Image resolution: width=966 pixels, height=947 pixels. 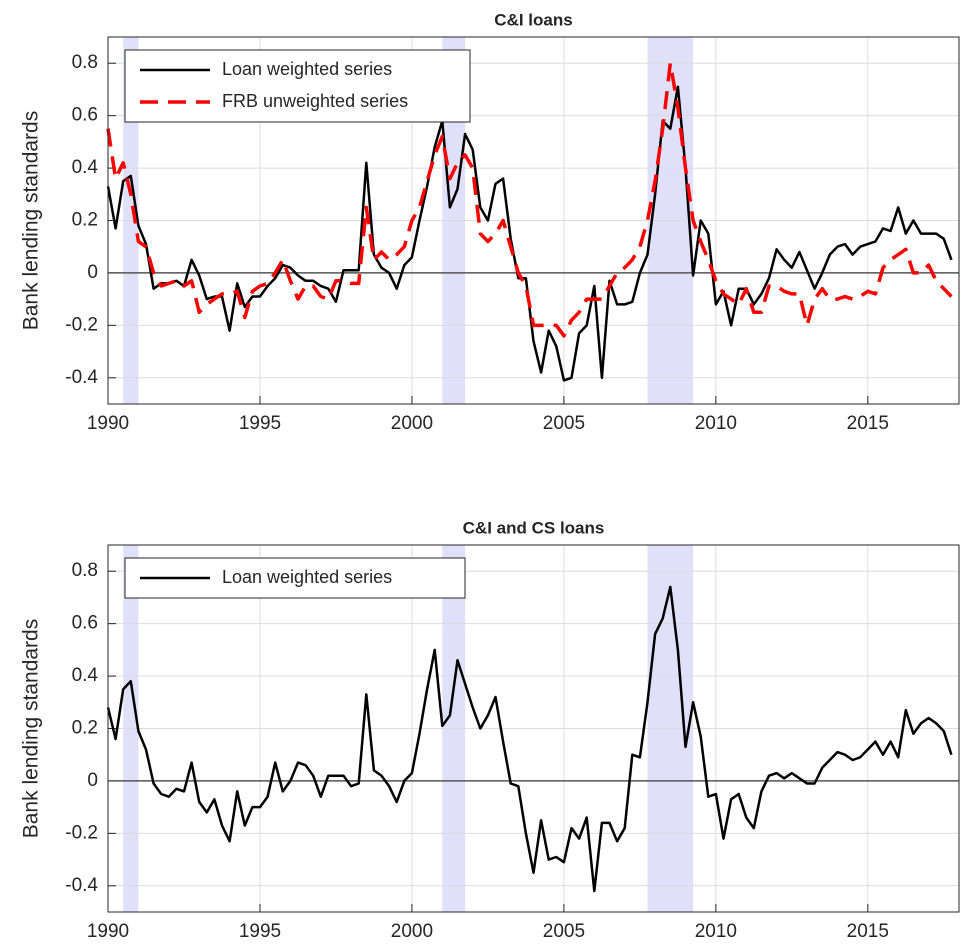 What do you see at coordinates (315, 101) in the screenshot?
I see `legend-label: FRB unweighted series` at bounding box center [315, 101].